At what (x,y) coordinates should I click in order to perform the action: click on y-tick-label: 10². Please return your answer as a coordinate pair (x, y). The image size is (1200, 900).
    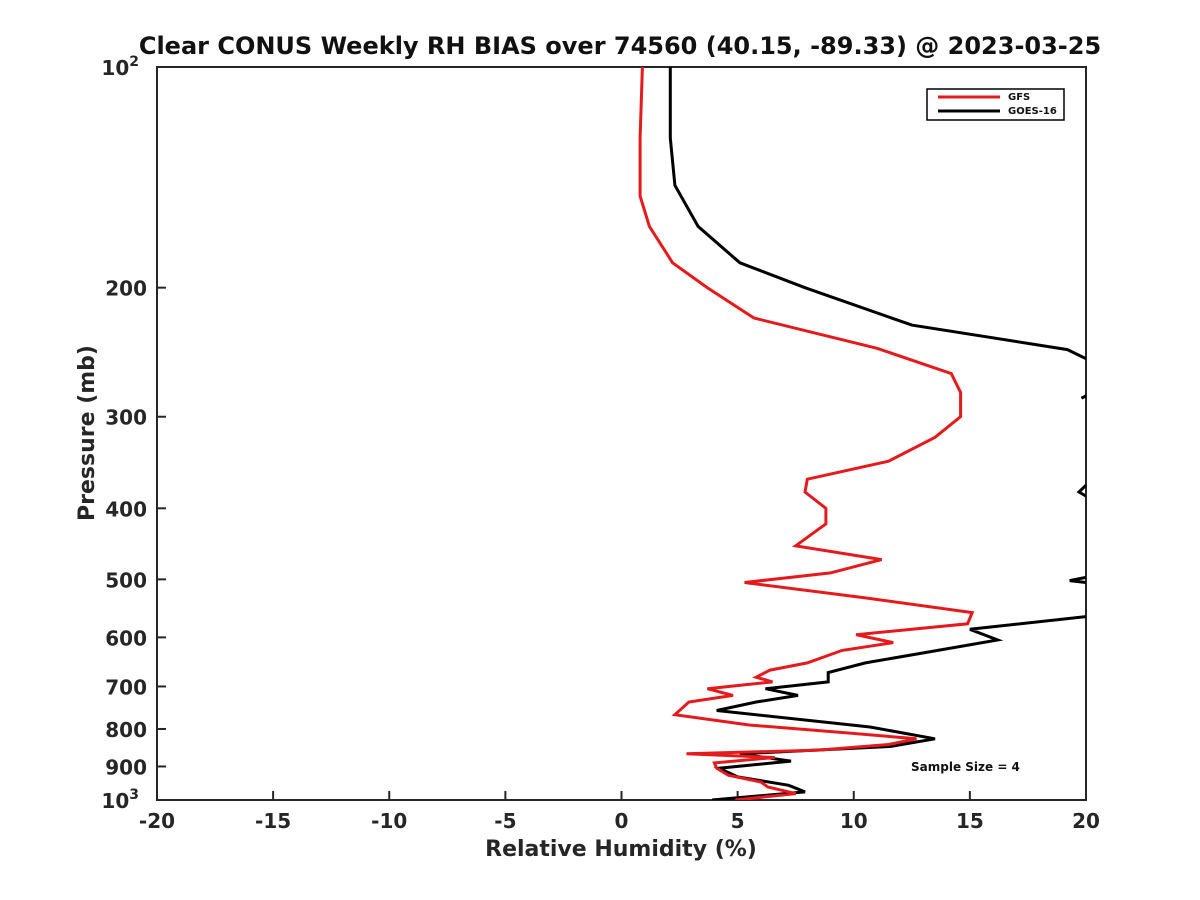
    Looking at the image, I should click on (120, 67).